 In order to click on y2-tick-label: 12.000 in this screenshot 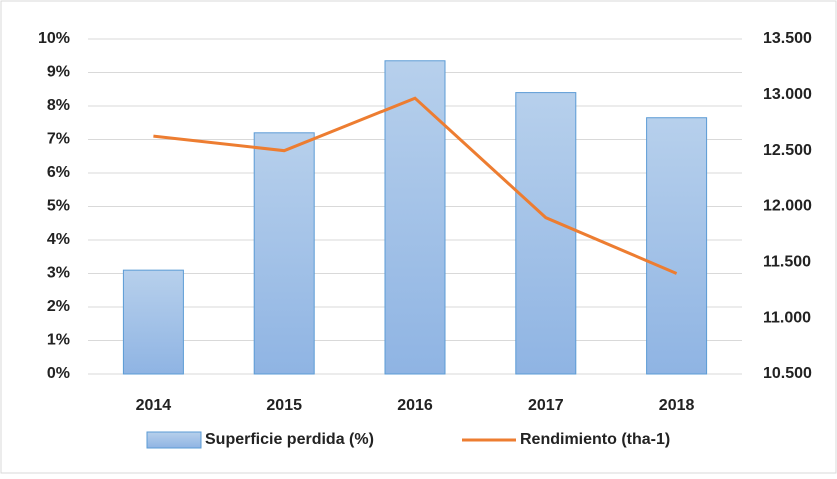, I will do `click(787, 206)`.